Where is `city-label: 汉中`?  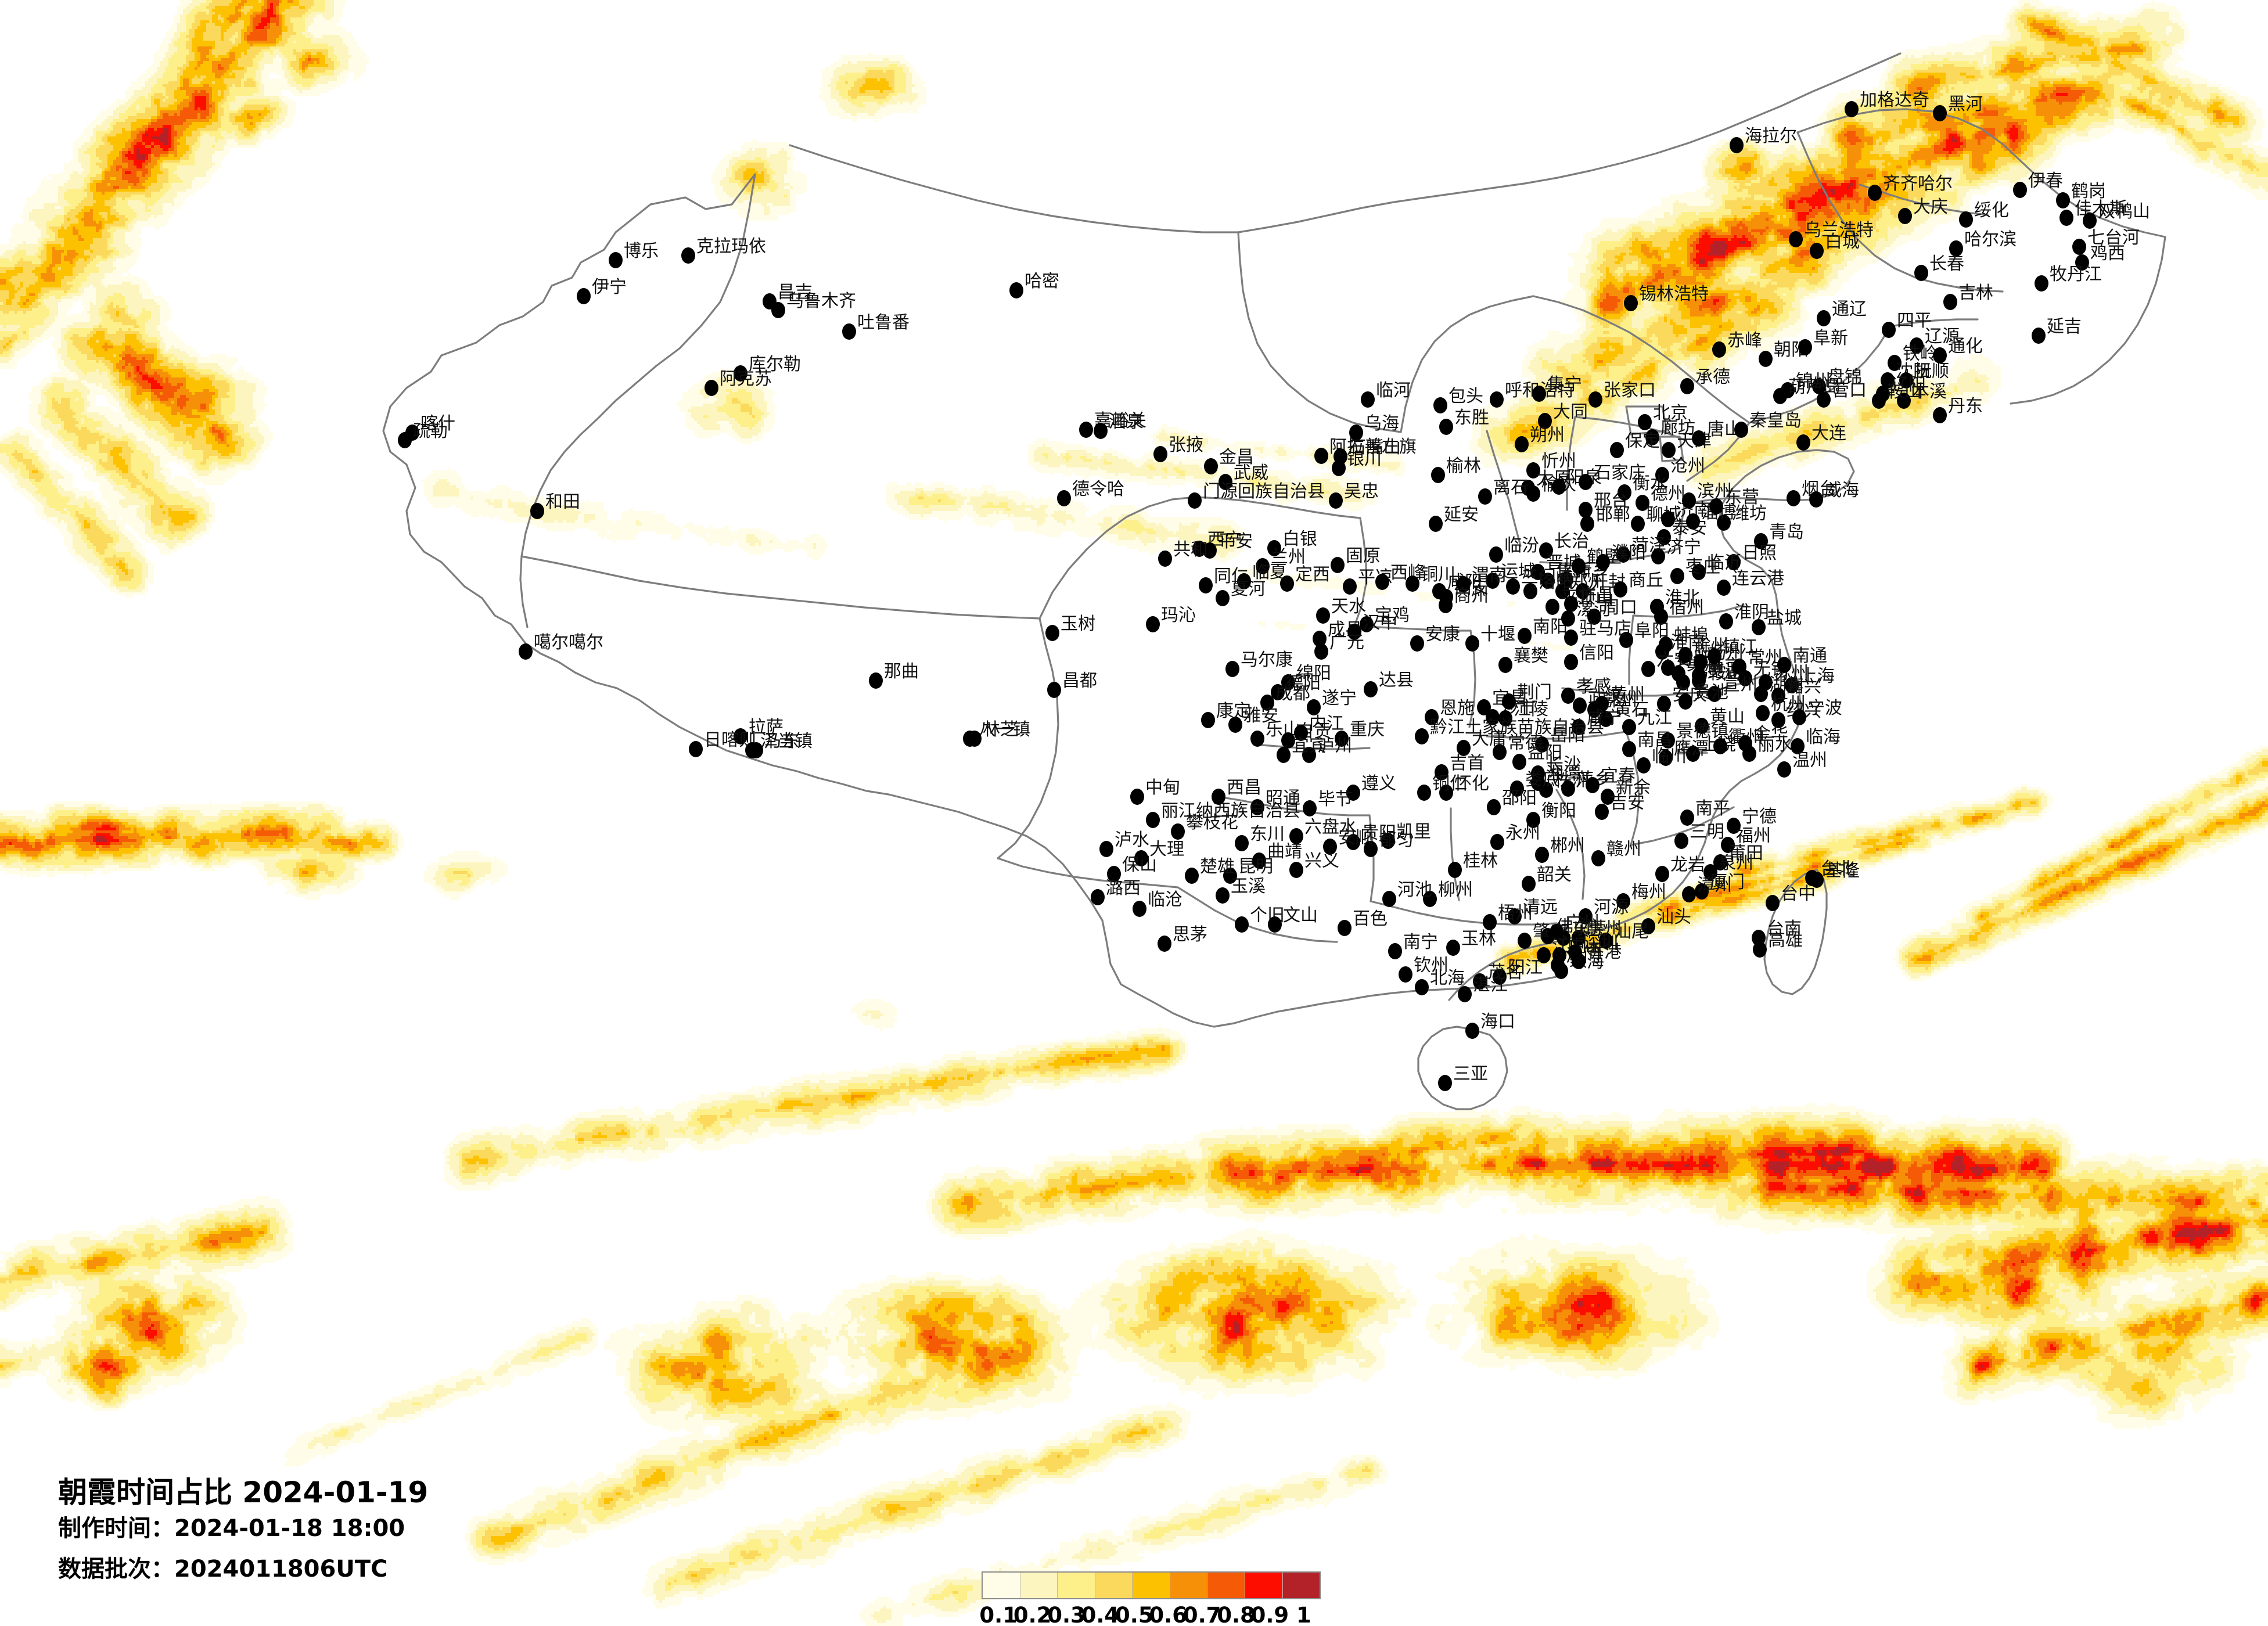 city-label: 汉中 is located at coordinates (1380, 623).